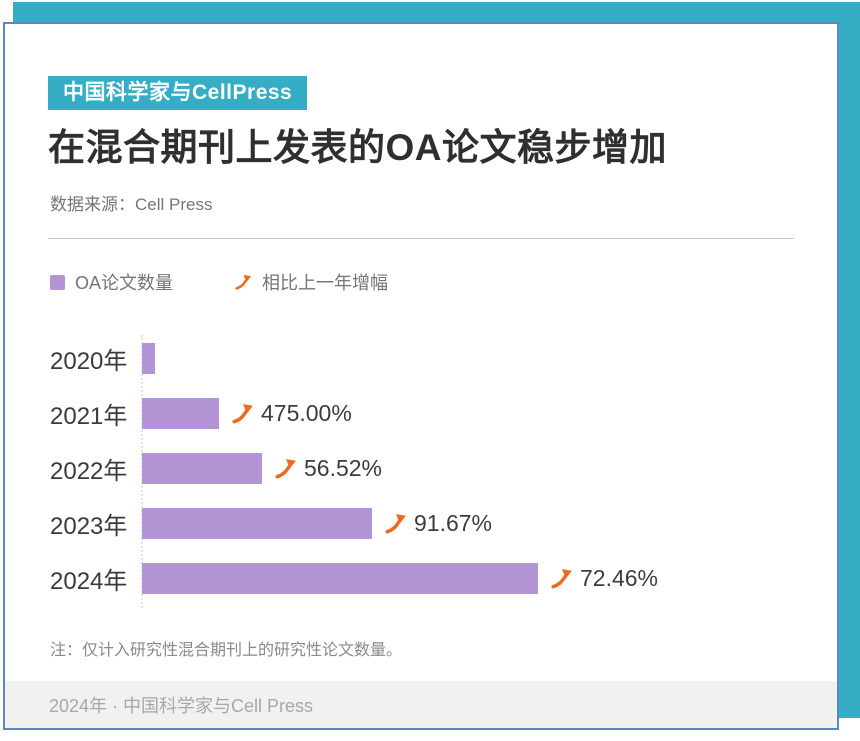  I want to click on legend-bars-label: OA论文数量, so click(124, 283).